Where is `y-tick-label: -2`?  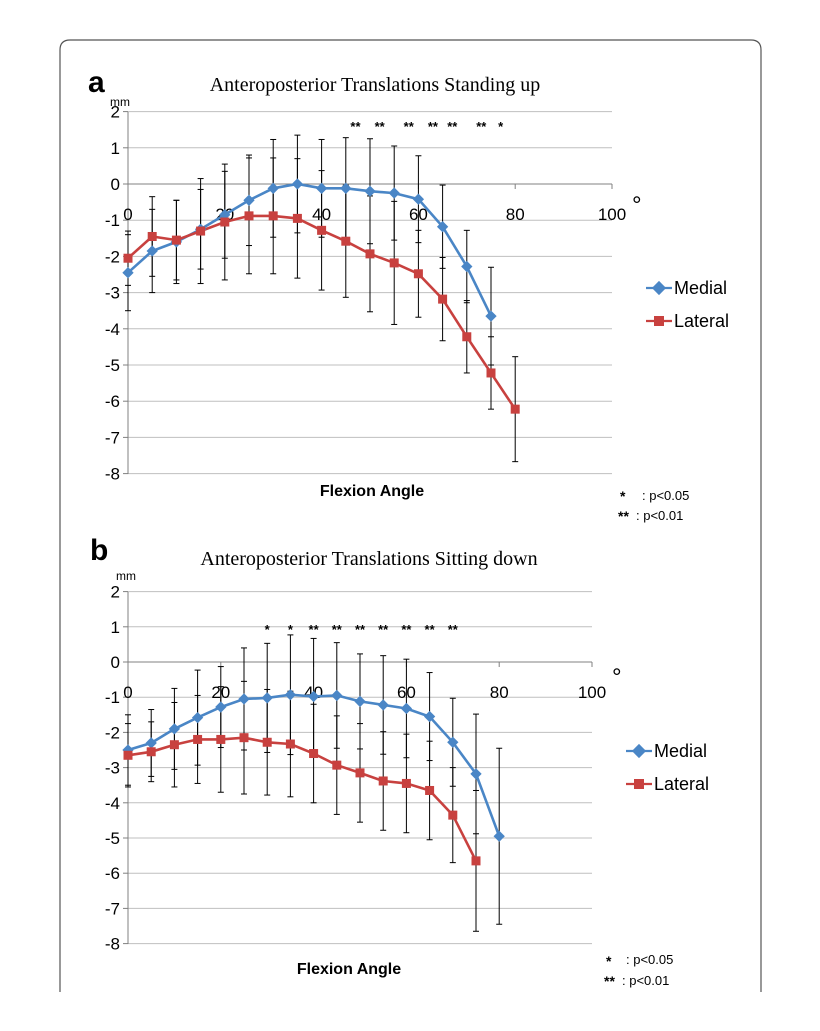 y-tick-label: -2 is located at coordinates (112, 732).